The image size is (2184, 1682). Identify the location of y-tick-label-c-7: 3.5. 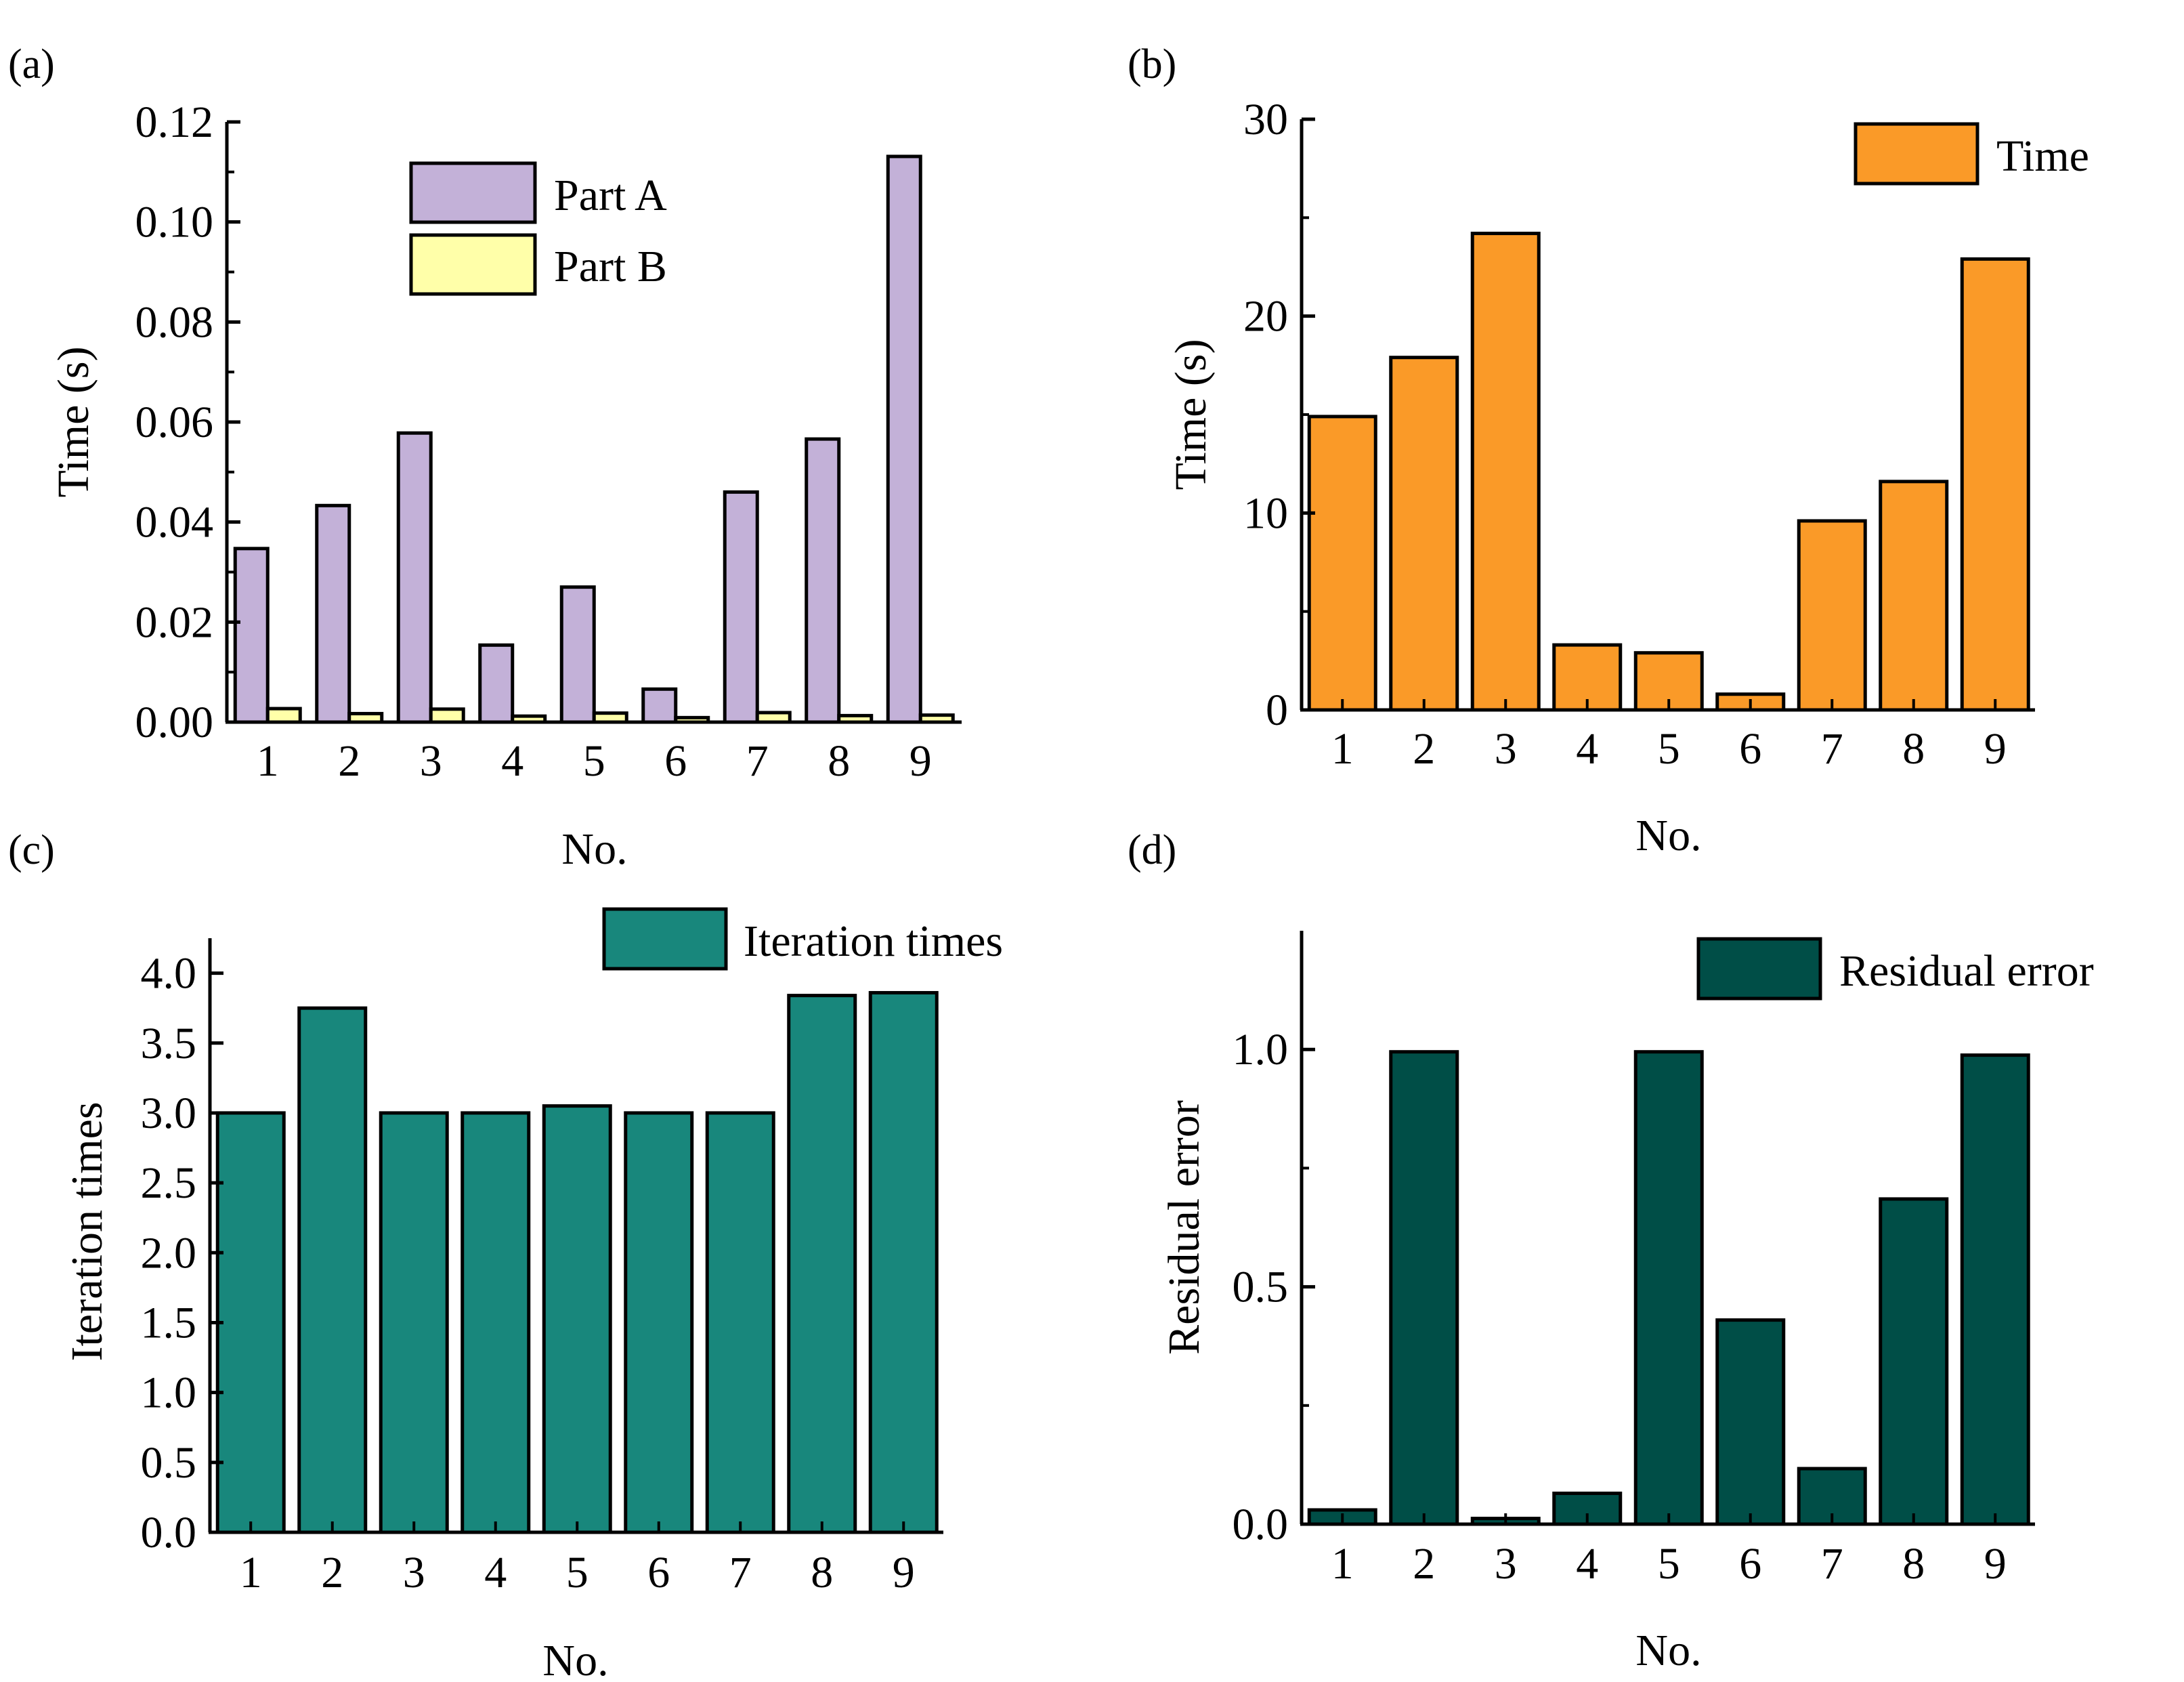
(169, 1044).